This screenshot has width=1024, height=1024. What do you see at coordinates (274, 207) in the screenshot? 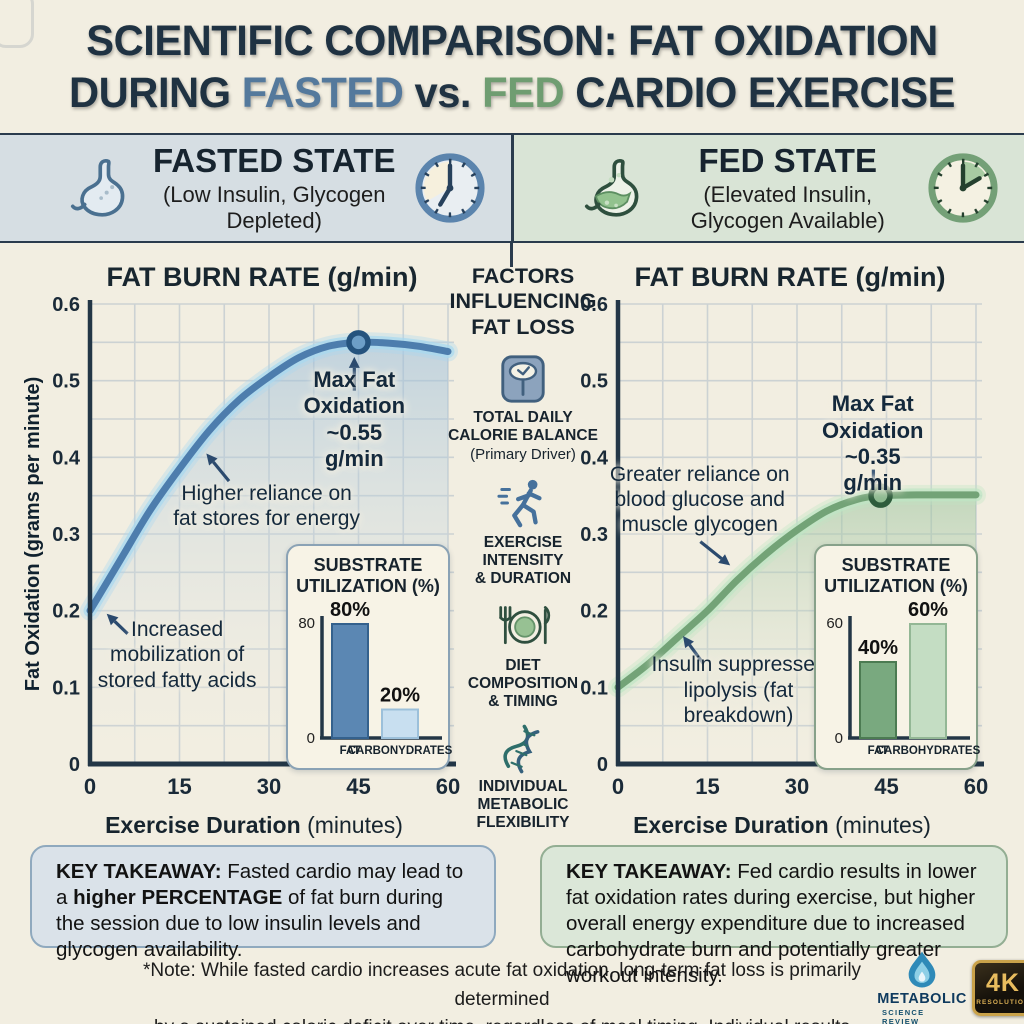
I see `fasted-state-subtitle: (Low Insulin, Glycogen Depleted)` at bounding box center [274, 207].